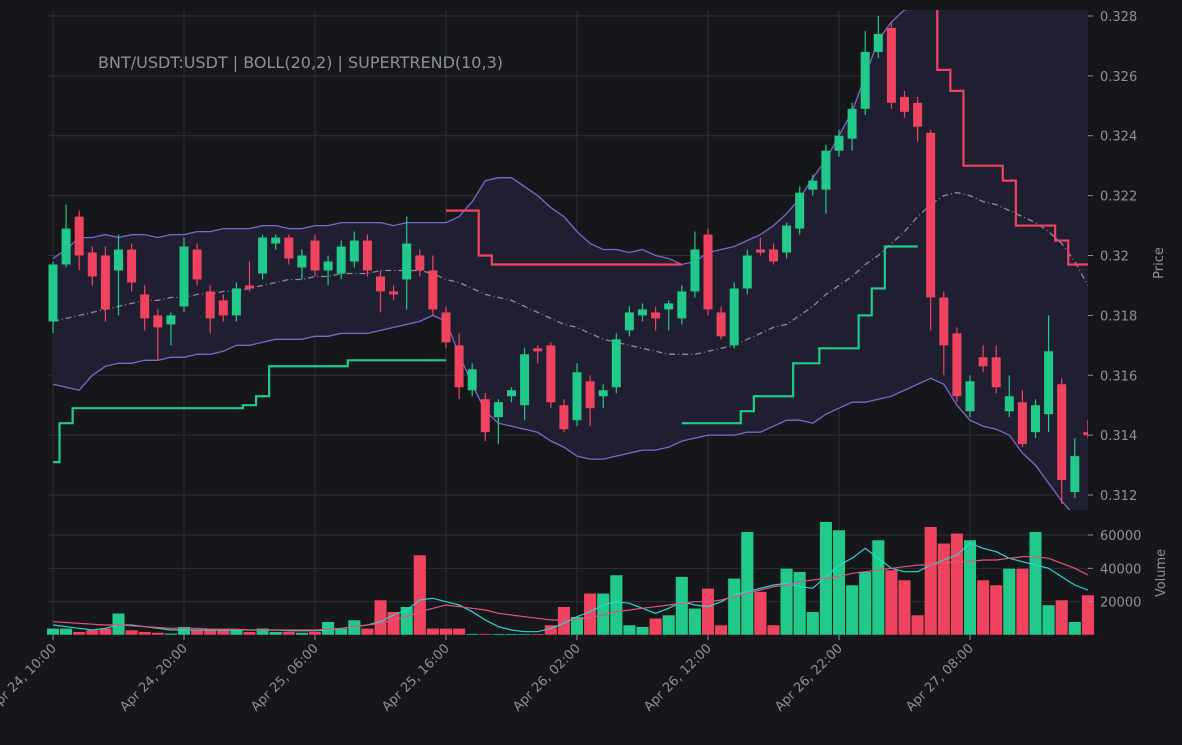 The height and width of the screenshot is (745, 1182). What do you see at coordinates (1118, 376) in the screenshot?
I see `y-tick-label: 0.316` at bounding box center [1118, 376].